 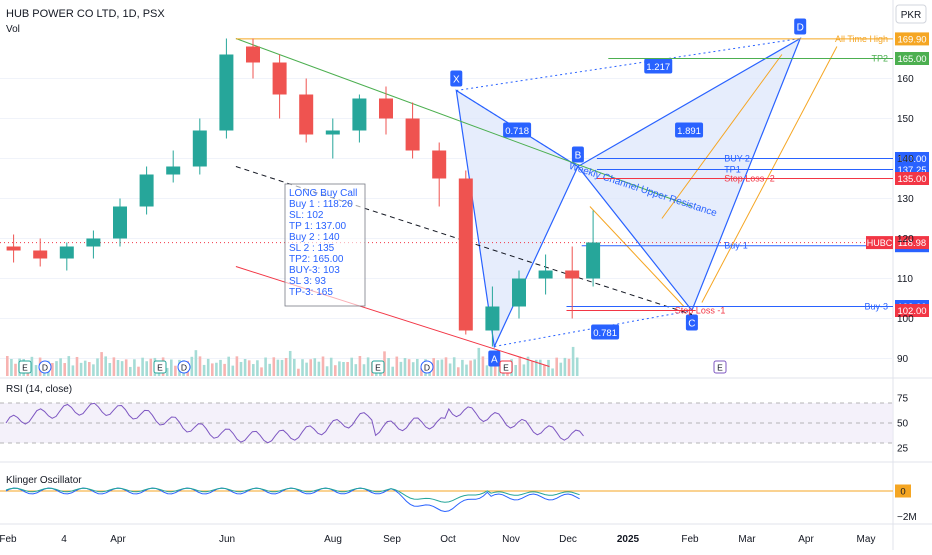 I want to click on pattern-bcd-triangle, so click(x=689, y=174).